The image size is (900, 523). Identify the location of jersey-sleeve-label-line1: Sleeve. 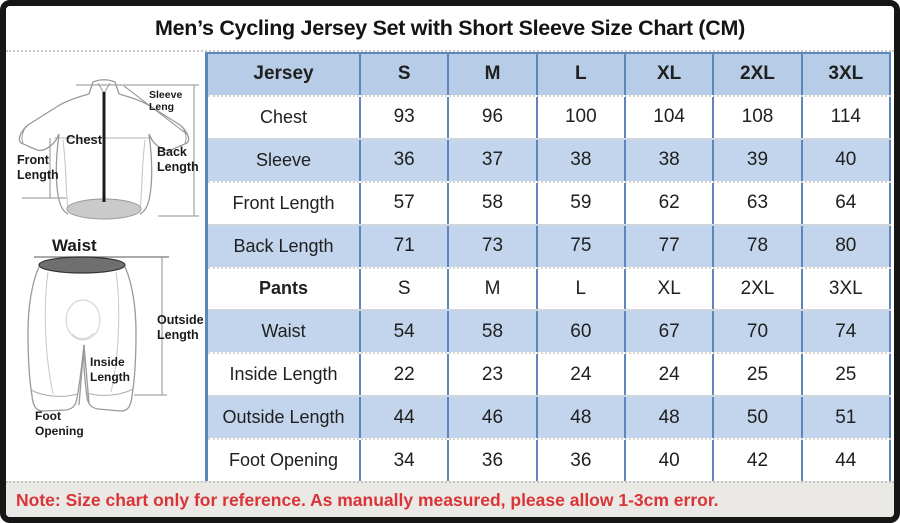
(165, 95).